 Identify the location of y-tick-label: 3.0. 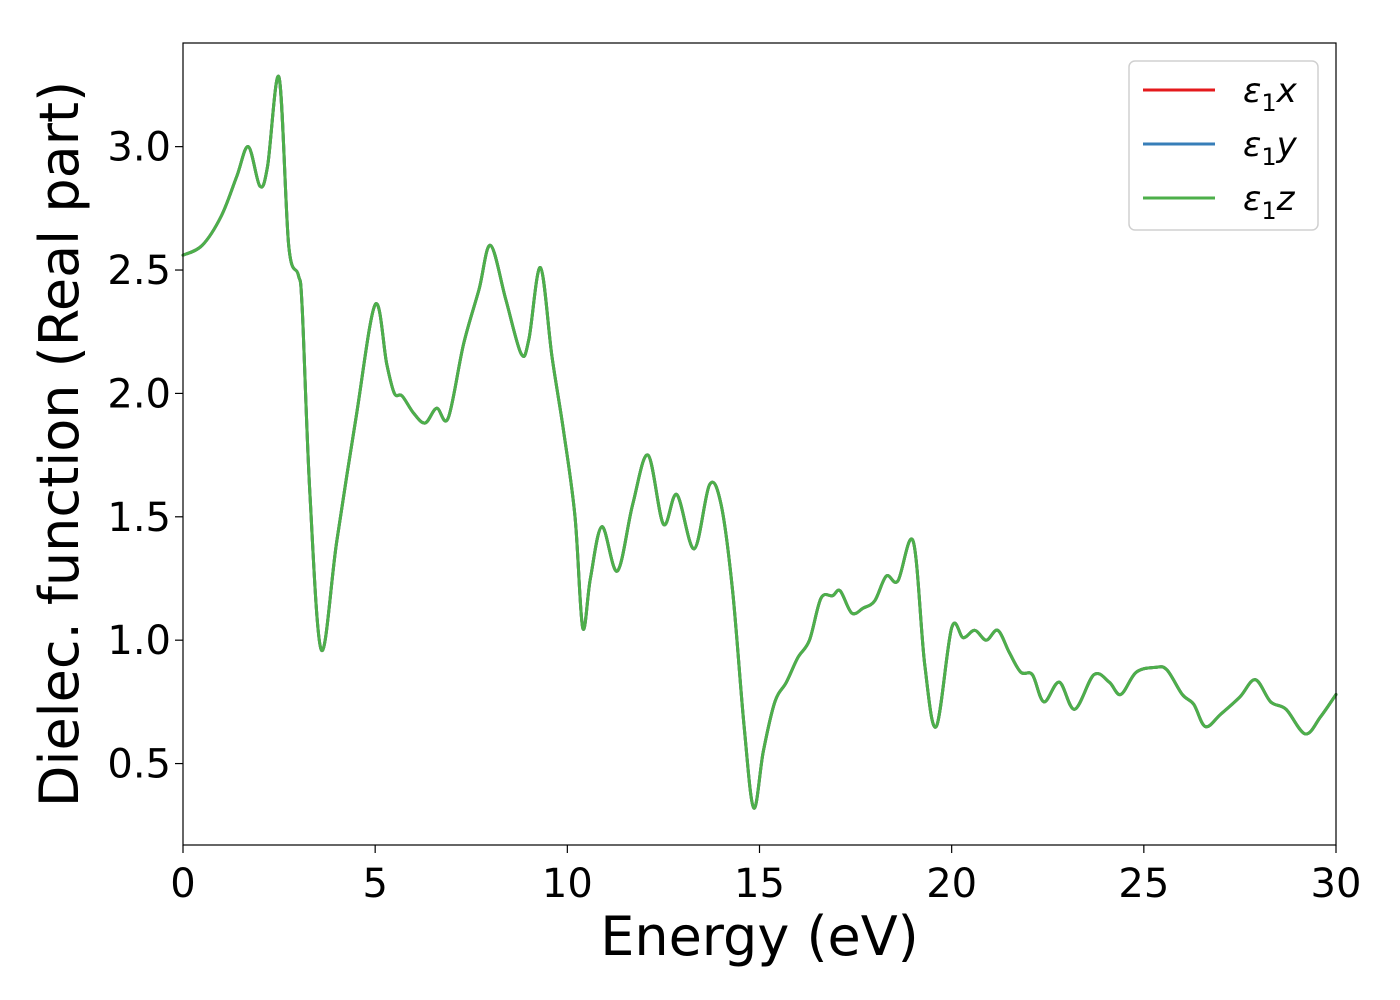
(139, 148).